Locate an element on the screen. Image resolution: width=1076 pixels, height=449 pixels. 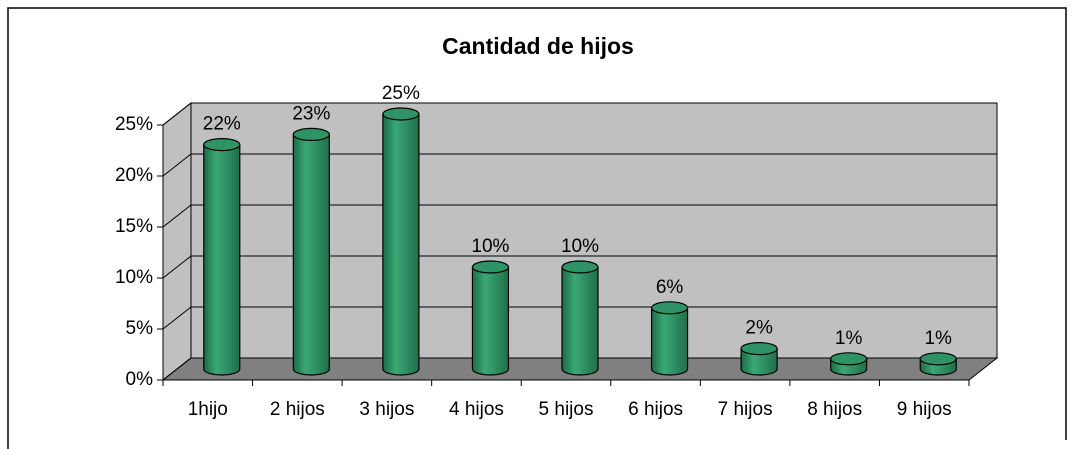
x-tick-label: 6 hijos is located at coordinates (655, 409).